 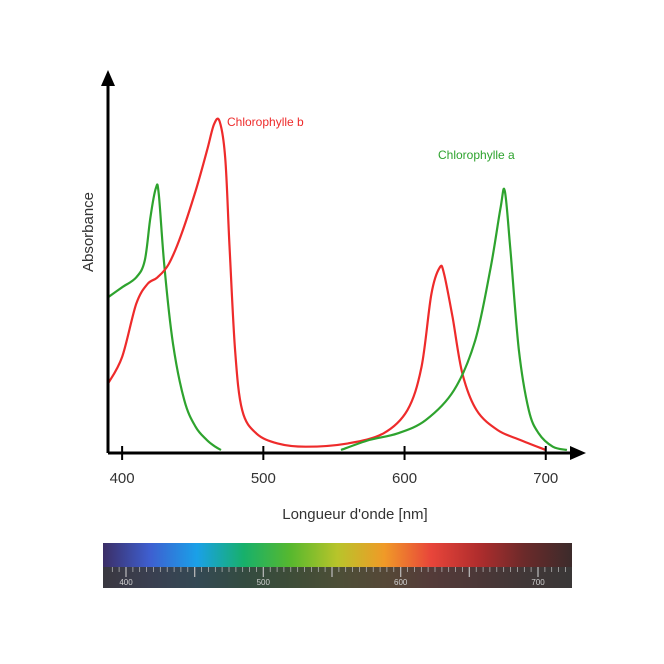 I want to click on x-axis-title: Longueur d'onde [nm], so click(x=354, y=514).